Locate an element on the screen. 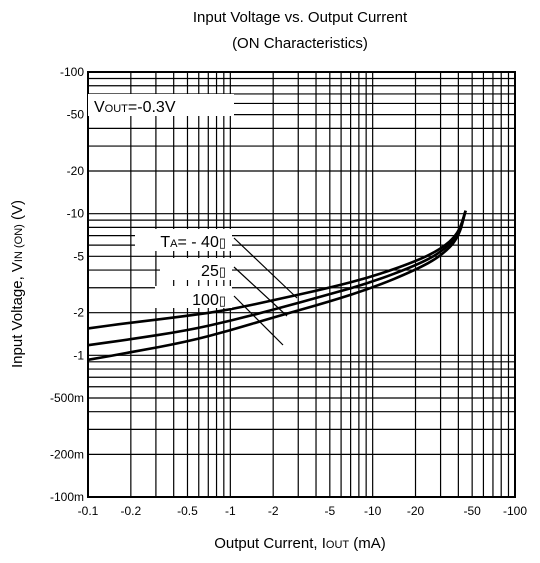 This screenshot has width=540, height=563. leader-lines is located at coordinates (265, 291).